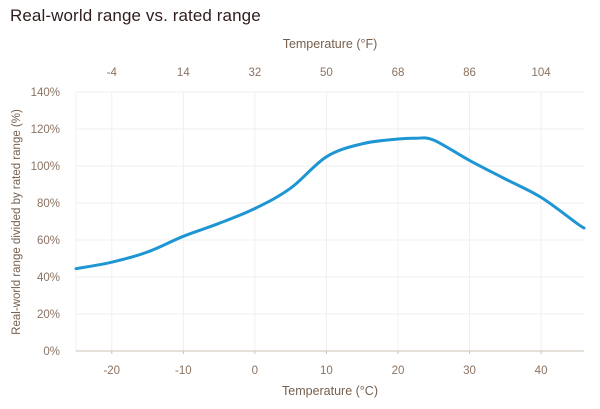  What do you see at coordinates (135, 15) in the screenshot?
I see `chart-title: Real-world range vs. rated range` at bounding box center [135, 15].